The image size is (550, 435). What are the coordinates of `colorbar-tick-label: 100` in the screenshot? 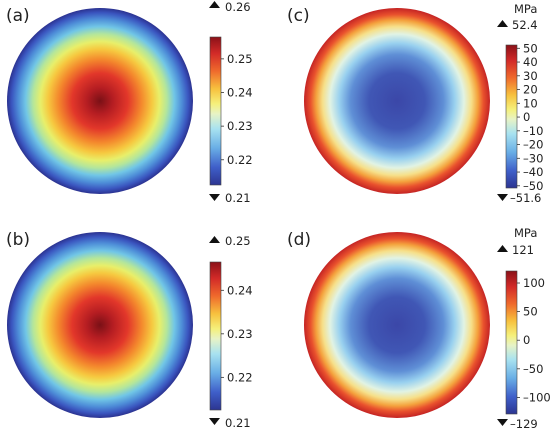 It's located at (534, 283).